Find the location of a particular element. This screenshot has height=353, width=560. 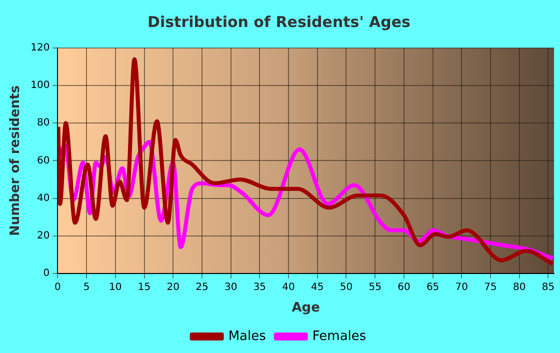

x-tick-label: 55 is located at coordinates (375, 287).